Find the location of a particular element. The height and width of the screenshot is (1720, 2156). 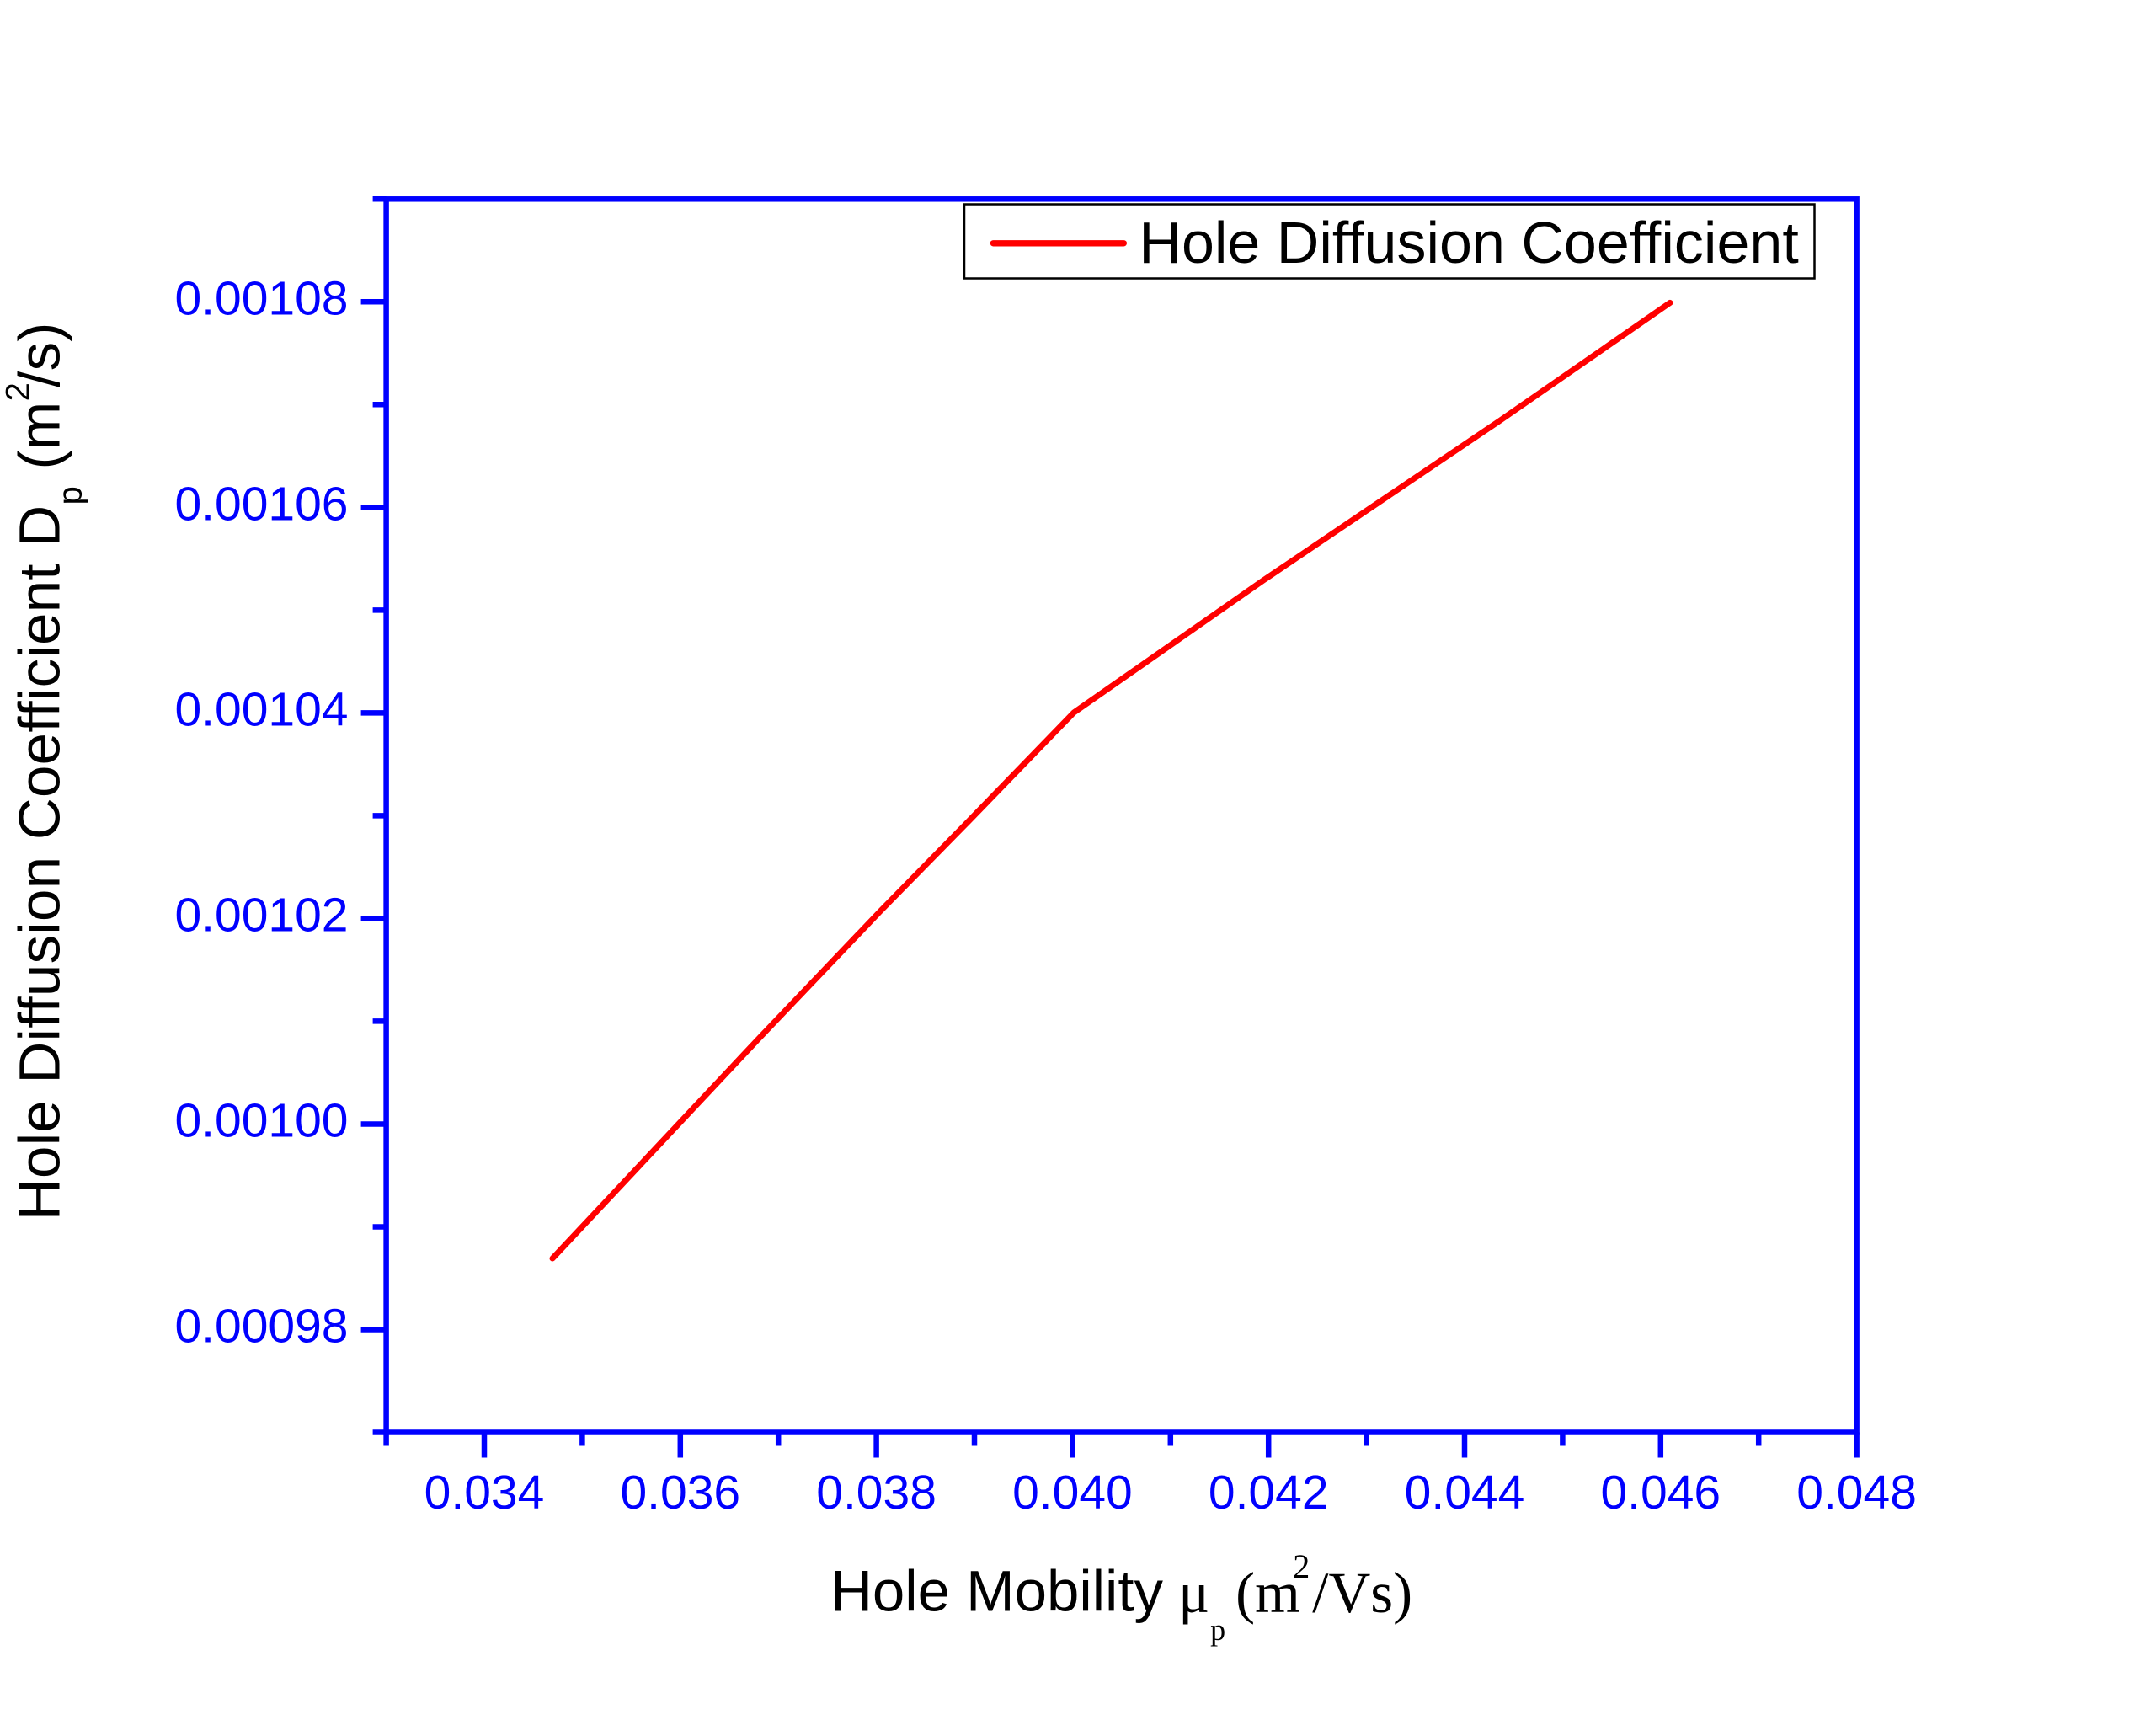

svg-text: 0.00100 is located at coordinates (261, 1121).